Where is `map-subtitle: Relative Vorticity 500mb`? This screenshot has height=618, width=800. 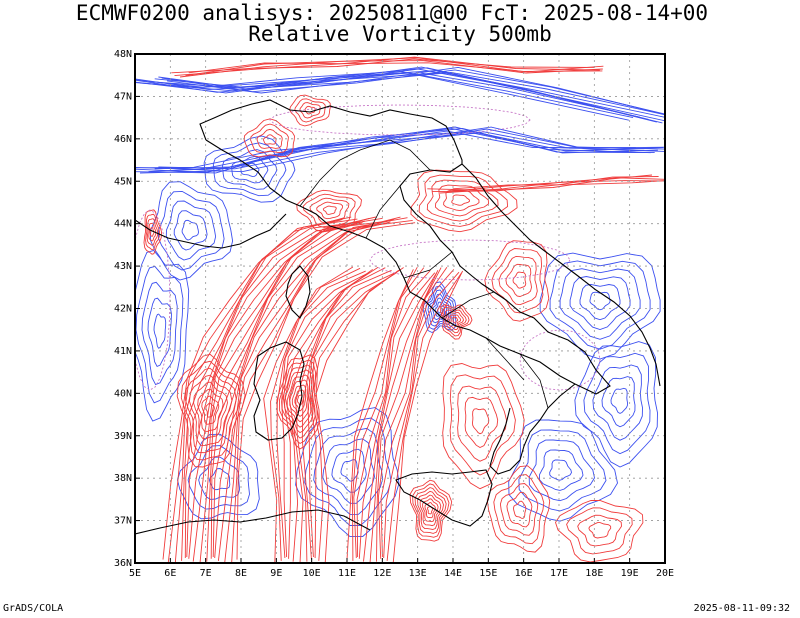
map-subtitle: Relative Vorticity 500mb is located at coordinates (400, 34).